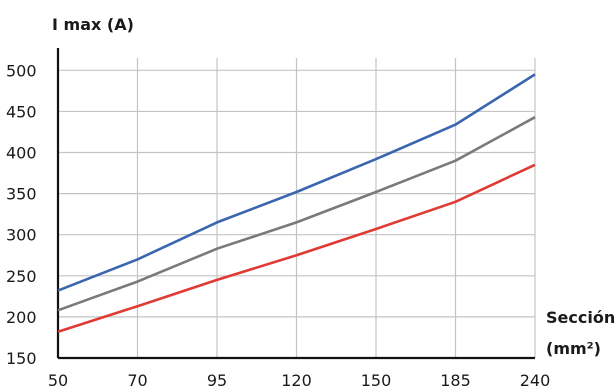 Image resolution: width=615 pixels, height=389 pixels. Describe the element at coordinates (93, 24) in the screenshot. I see `y-axis-title: I max (A)` at that location.